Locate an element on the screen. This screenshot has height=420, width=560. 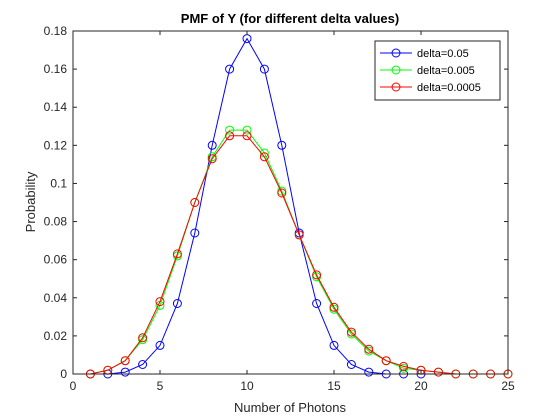
y-tick-label: 0.02 is located at coordinates (56, 336).